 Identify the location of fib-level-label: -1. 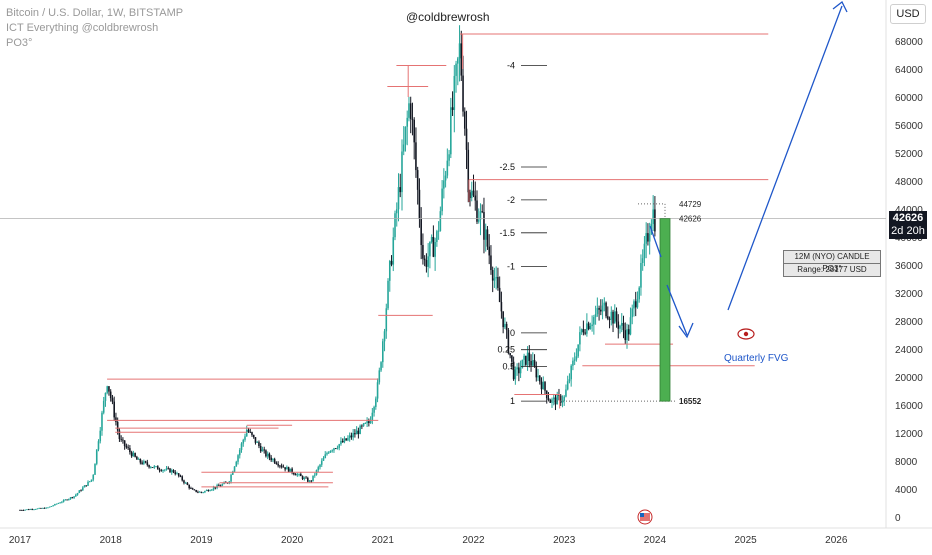
(511, 266).